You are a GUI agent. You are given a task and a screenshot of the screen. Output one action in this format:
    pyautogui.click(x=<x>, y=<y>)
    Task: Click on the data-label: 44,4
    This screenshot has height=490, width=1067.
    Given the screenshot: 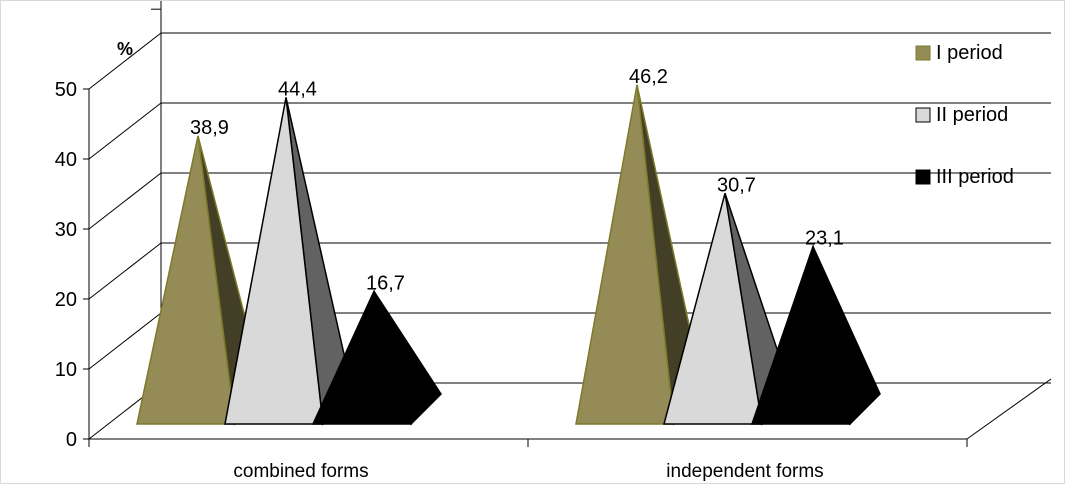 What is the action you would take?
    pyautogui.click(x=297, y=89)
    